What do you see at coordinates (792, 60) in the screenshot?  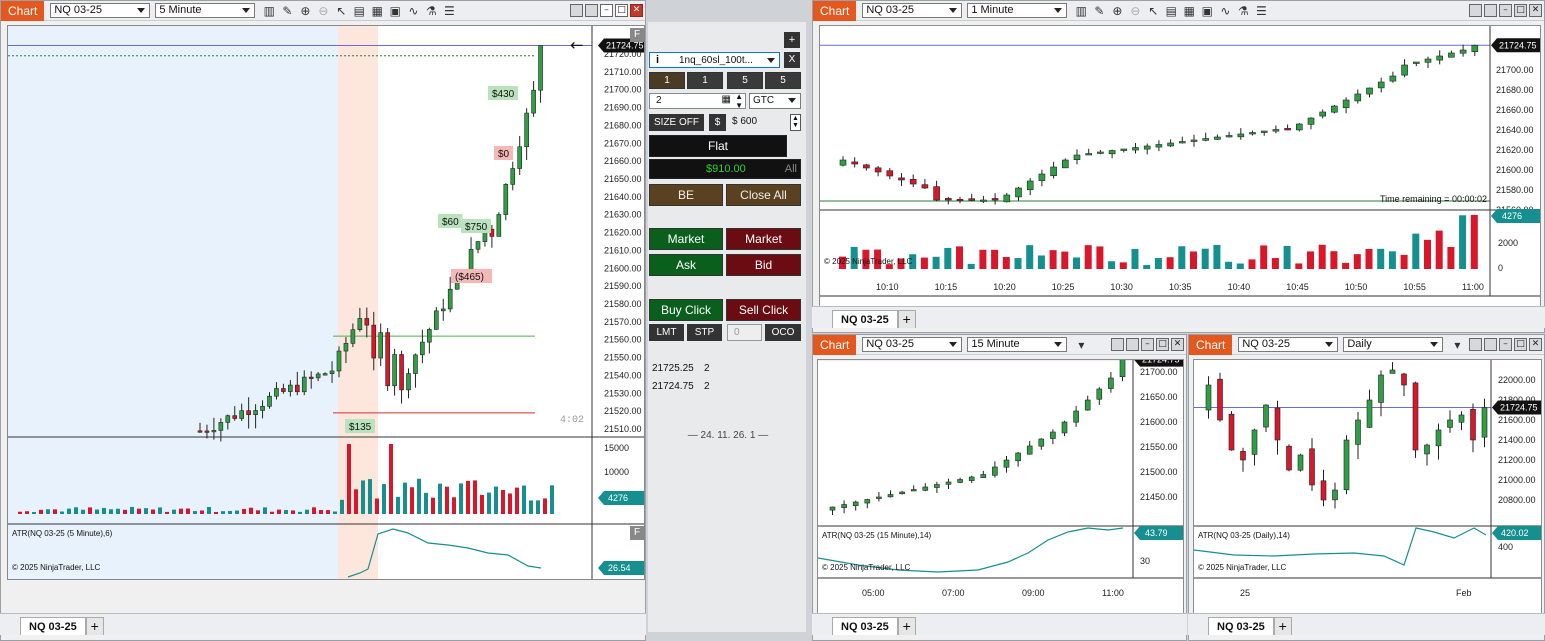 I see `remove-atm-button: X` at bounding box center [792, 60].